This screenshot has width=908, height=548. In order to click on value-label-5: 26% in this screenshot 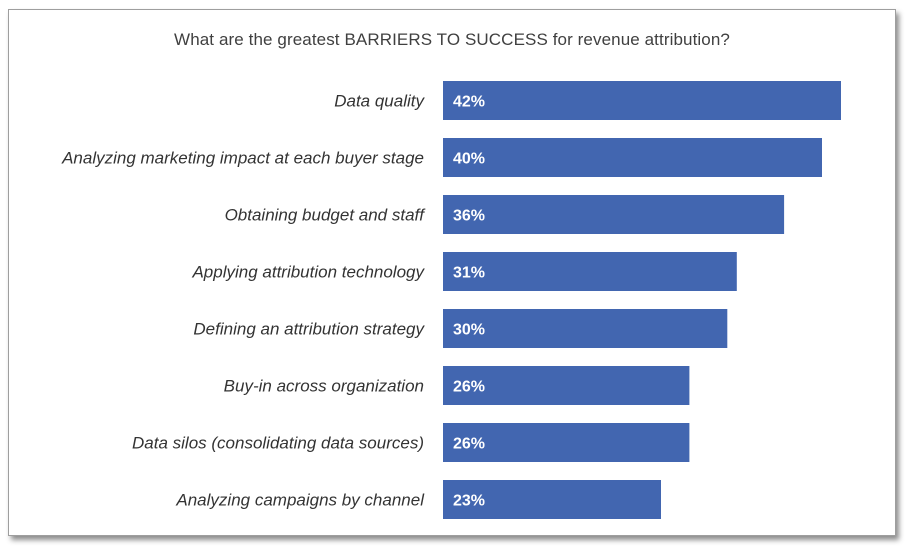, I will do `click(469, 387)`.